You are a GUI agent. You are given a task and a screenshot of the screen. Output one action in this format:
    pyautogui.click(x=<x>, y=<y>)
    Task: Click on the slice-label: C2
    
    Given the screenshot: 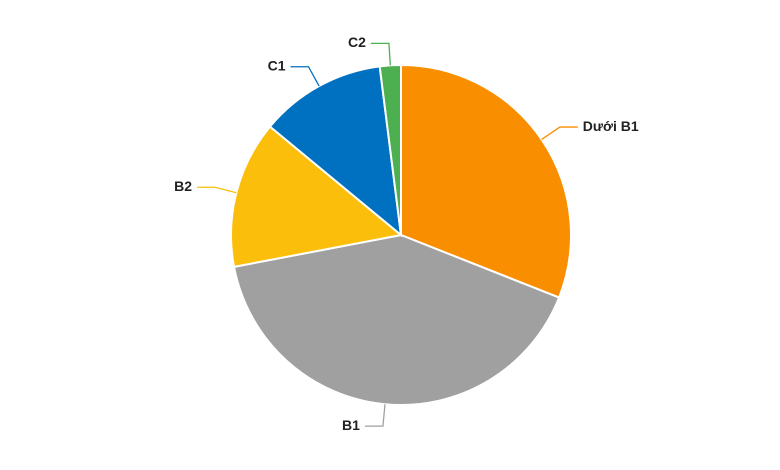 What is the action you would take?
    pyautogui.click(x=357, y=42)
    